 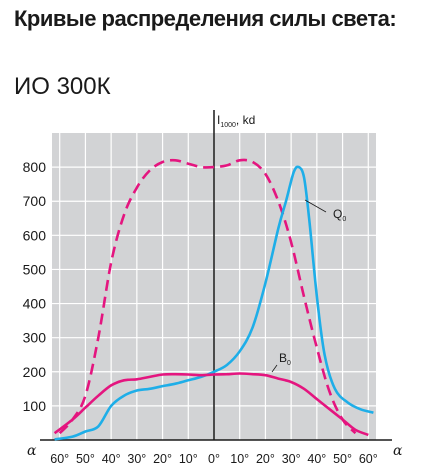 I want to click on x-tick-label: 0°, so click(x=214, y=459).